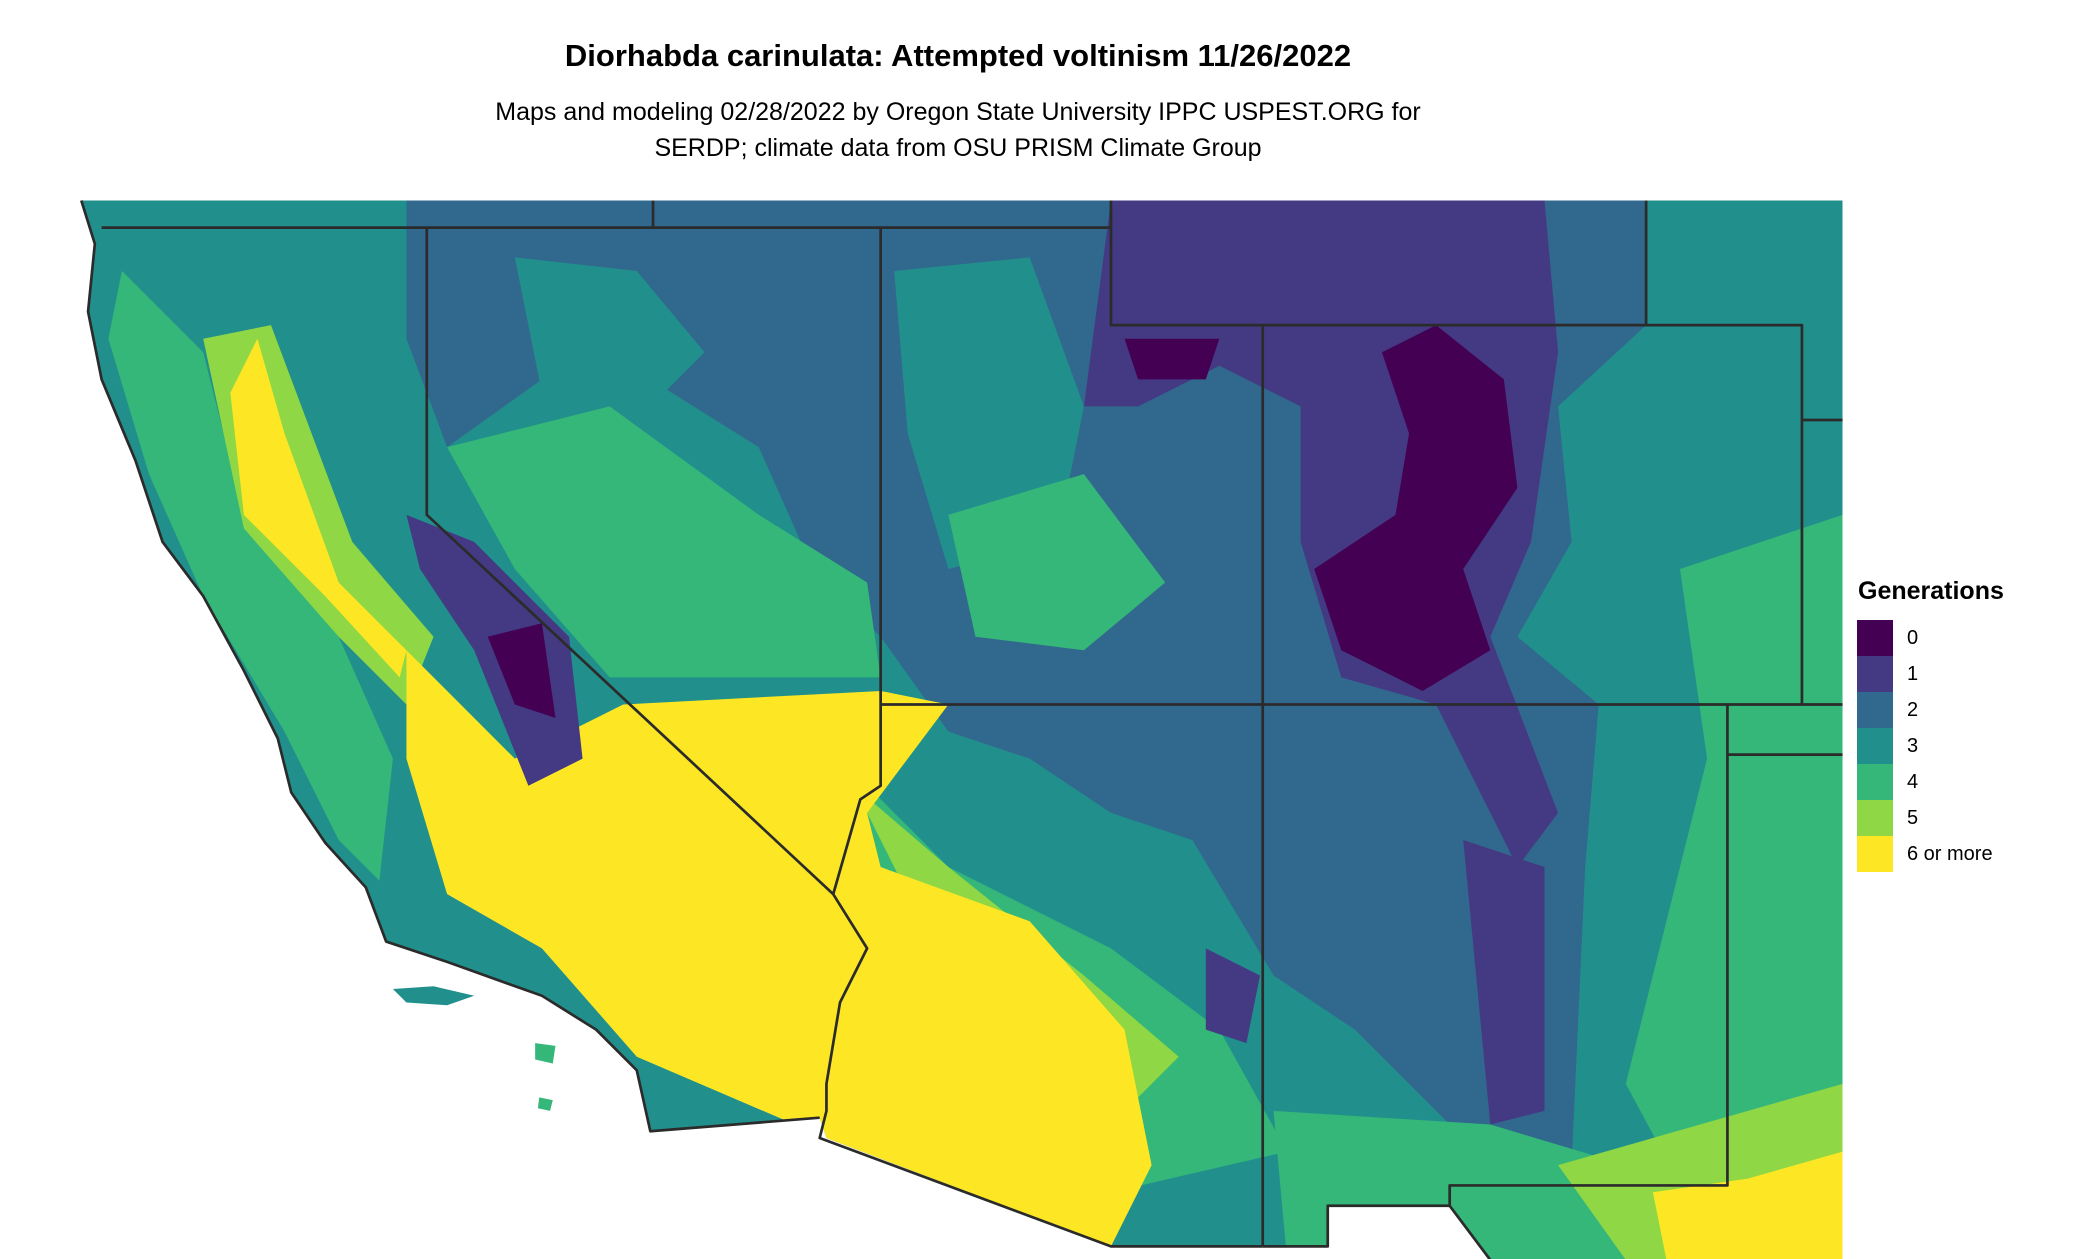  I want to click on legend: Generations 0 1 2 3 4 5 6 or more, so click(1930, 724).